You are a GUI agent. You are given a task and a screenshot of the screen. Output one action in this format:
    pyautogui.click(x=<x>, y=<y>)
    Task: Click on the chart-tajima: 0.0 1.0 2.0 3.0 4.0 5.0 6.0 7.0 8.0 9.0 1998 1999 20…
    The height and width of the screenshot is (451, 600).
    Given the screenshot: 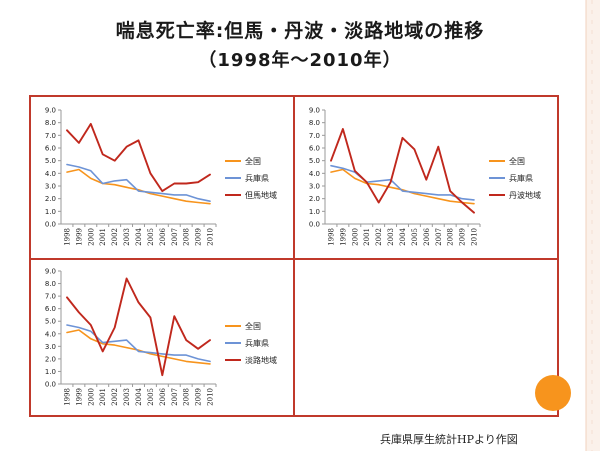 What is the action you would take?
    pyautogui.click(x=161, y=176)
    